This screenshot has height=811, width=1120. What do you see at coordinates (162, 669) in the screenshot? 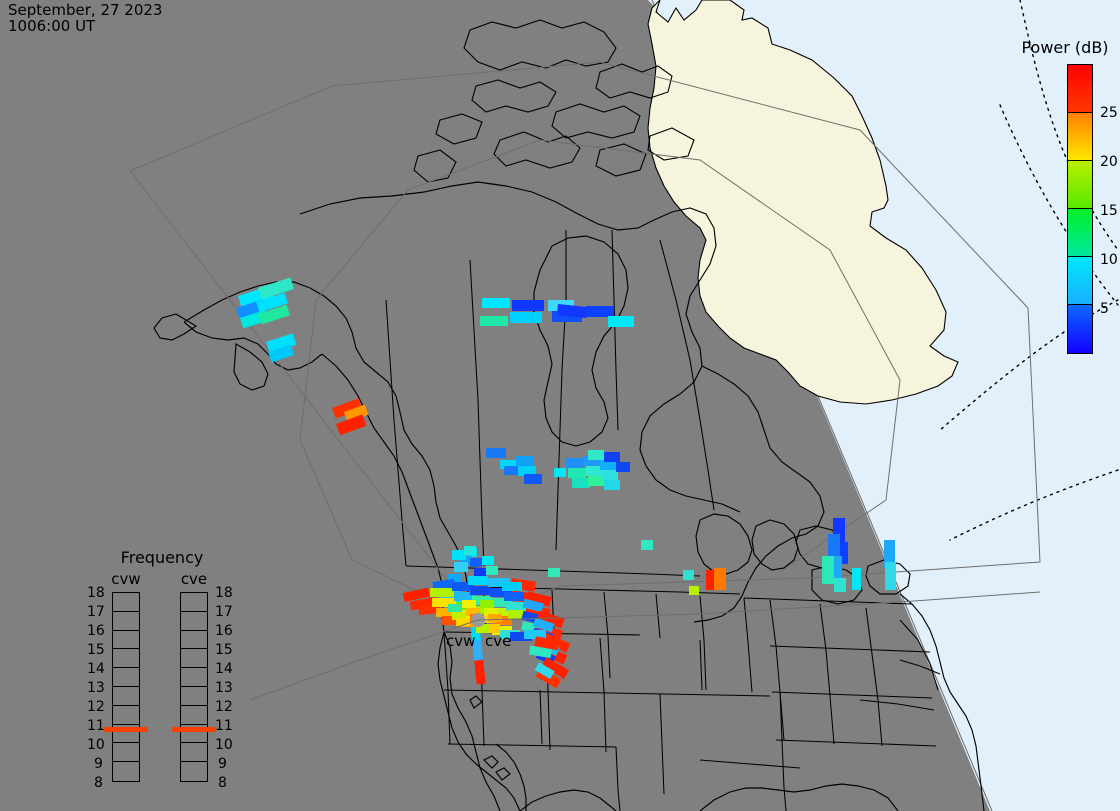
I see `frequency-legend: Frequency cvw cve 18 17 16 15 14 13` at bounding box center [162, 669].